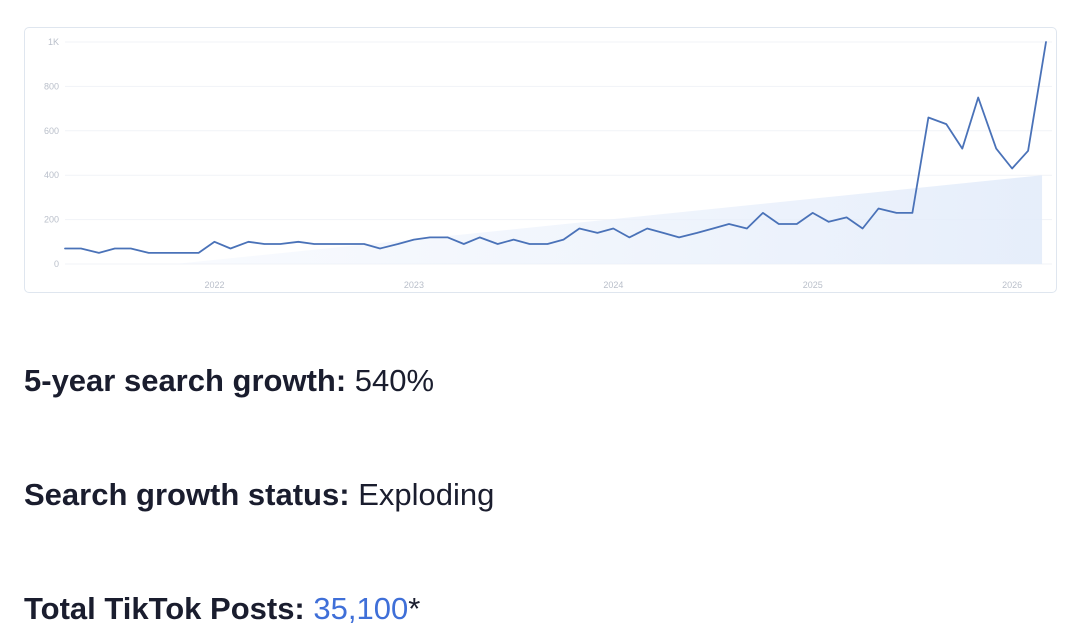  What do you see at coordinates (414, 285) in the screenshot?
I see `x-tick-label: 2023` at bounding box center [414, 285].